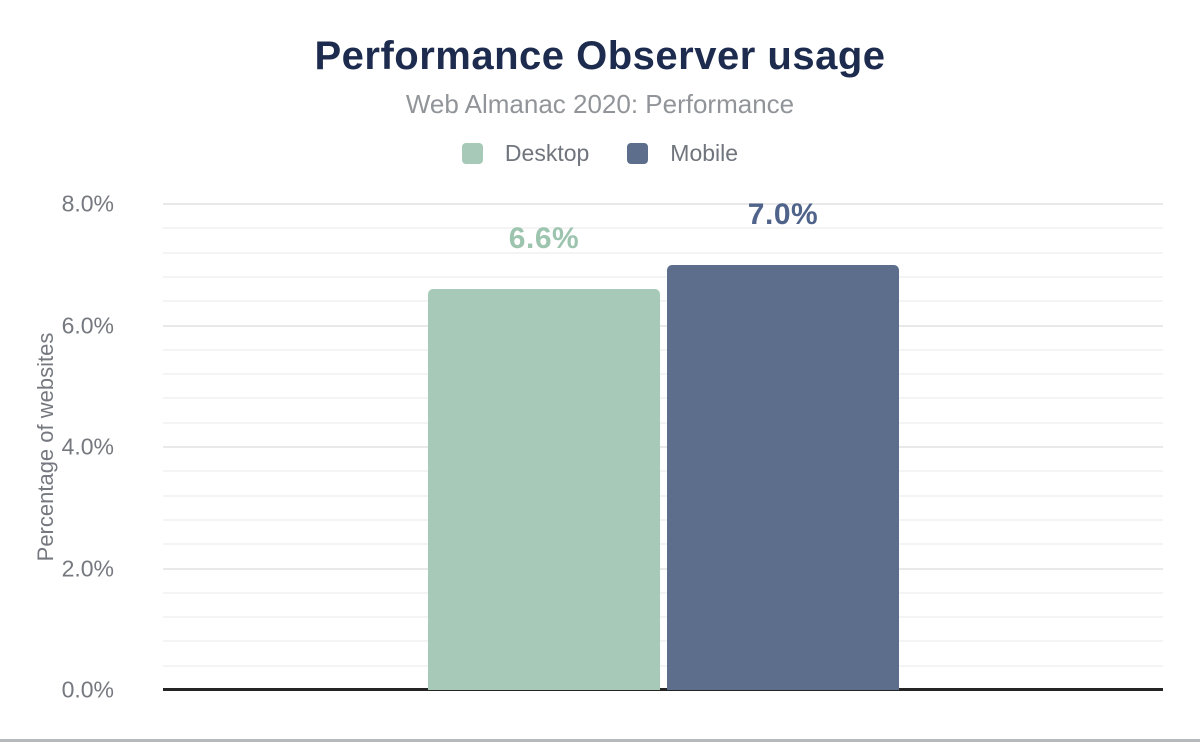  I want to click on legend-swatch-mobile, so click(638, 153).